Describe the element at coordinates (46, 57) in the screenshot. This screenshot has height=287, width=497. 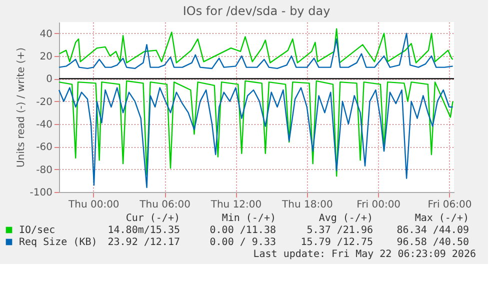
I see `y-tick-label: 20` at that location.